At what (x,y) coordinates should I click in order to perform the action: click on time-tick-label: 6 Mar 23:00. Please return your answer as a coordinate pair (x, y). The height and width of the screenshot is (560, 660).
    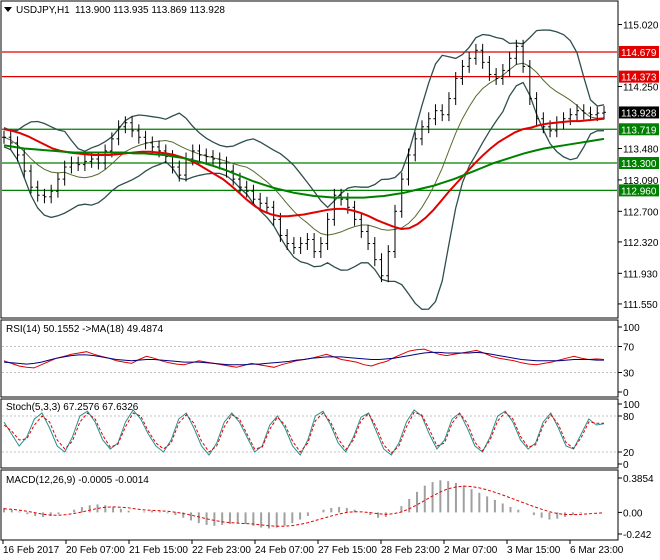
    Looking at the image, I should click on (597, 550).